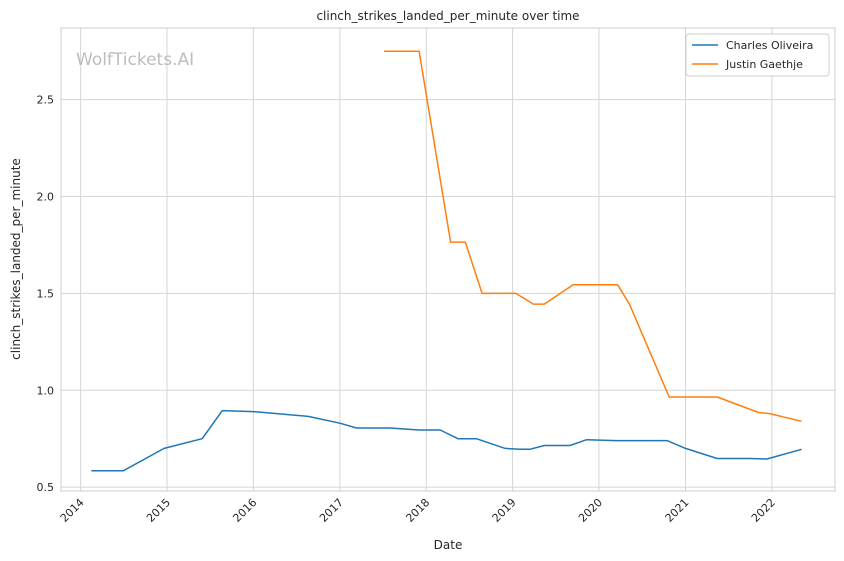 This screenshot has width=844, height=561. I want to click on legend-box, so click(757, 55).